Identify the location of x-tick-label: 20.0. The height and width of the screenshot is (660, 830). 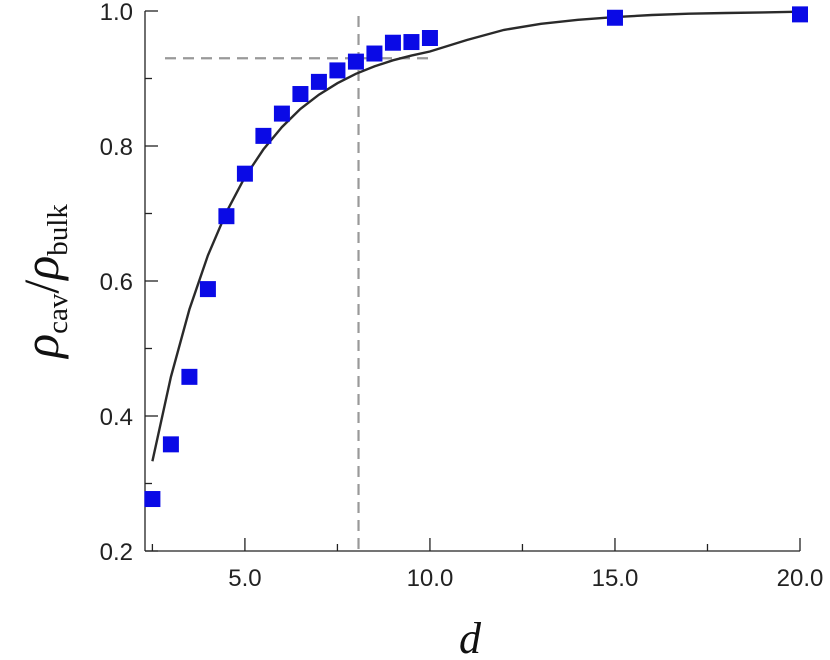
(800, 578).